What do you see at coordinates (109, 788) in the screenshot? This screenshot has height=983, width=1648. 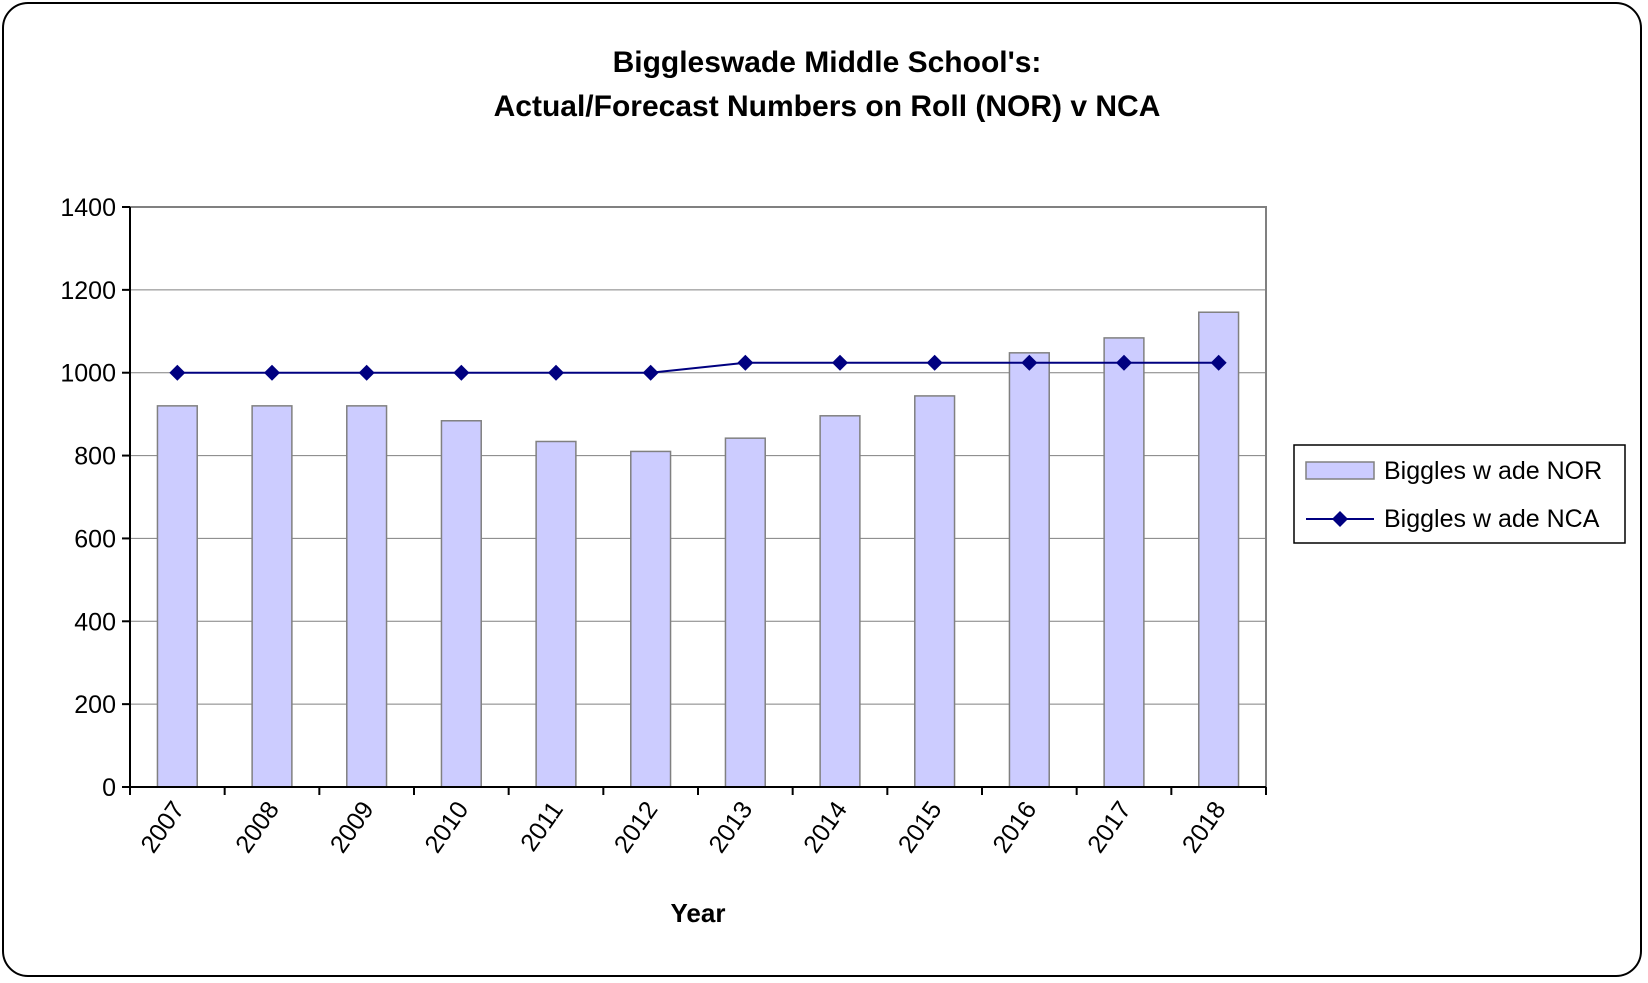 I see `y-tick-label-0: 0` at bounding box center [109, 788].